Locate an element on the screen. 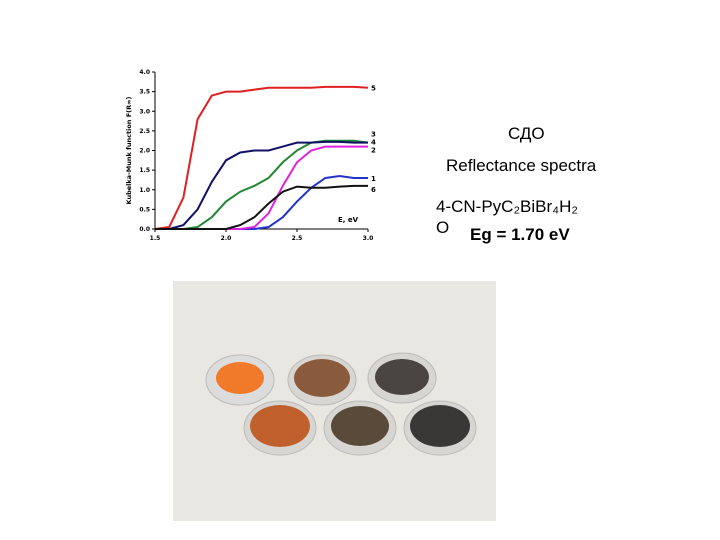 This screenshot has height=540, width=720. y-tick-label: 3.5 is located at coordinates (144, 92).